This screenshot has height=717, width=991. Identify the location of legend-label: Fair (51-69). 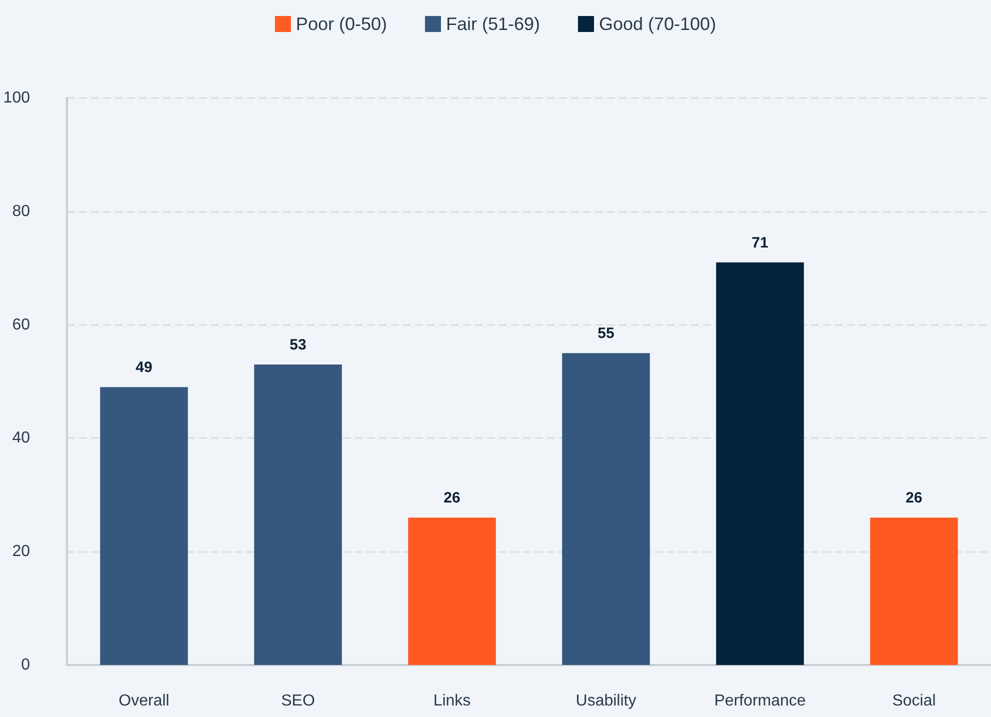
(493, 24).